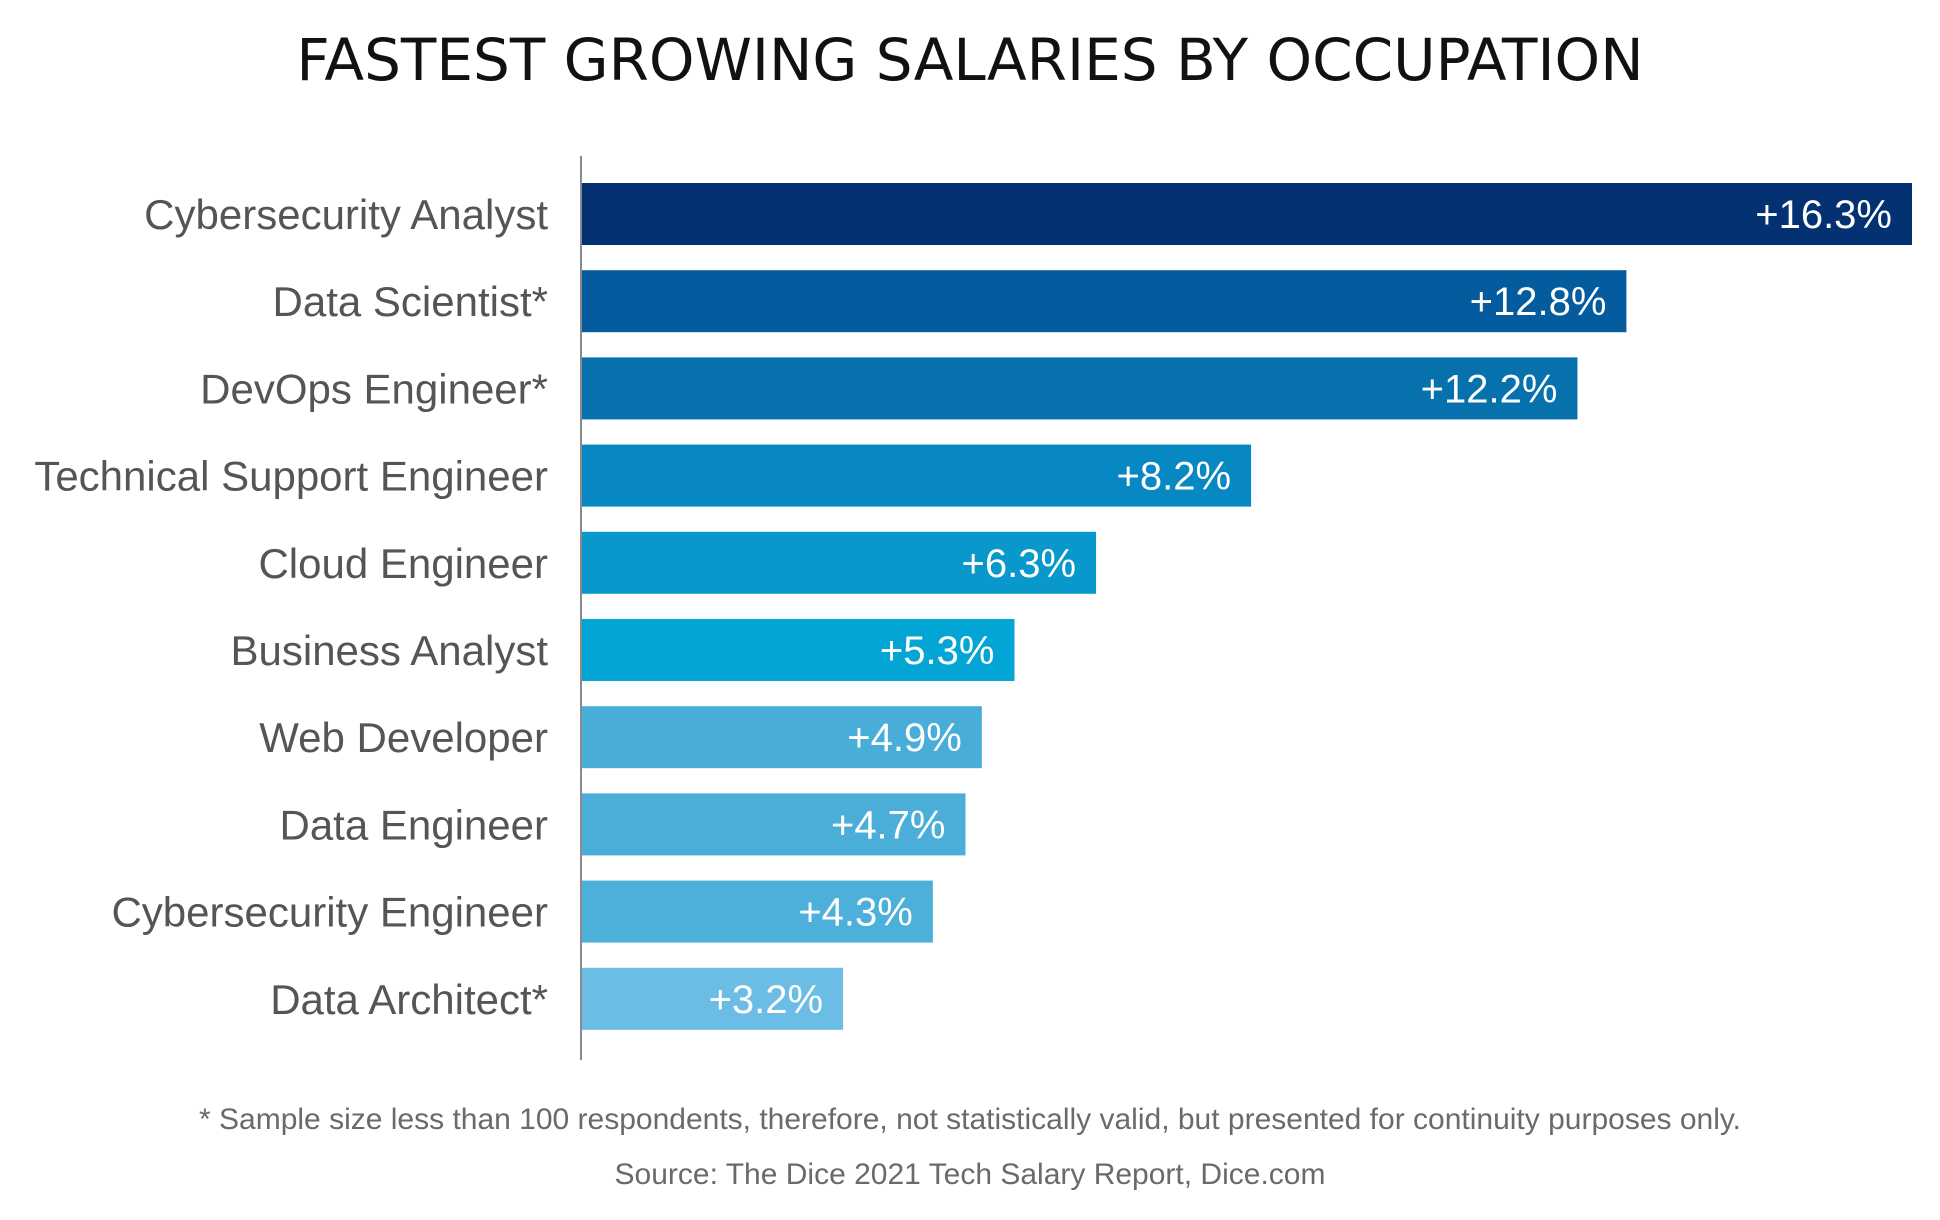 This screenshot has width=1940, height=1220. Describe the element at coordinates (888, 825) in the screenshot. I see `value-label-8: +4.7%` at that location.